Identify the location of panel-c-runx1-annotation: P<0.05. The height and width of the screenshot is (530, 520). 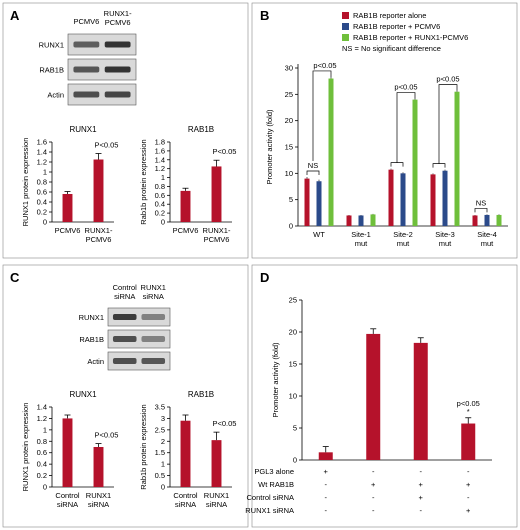
(107, 435).